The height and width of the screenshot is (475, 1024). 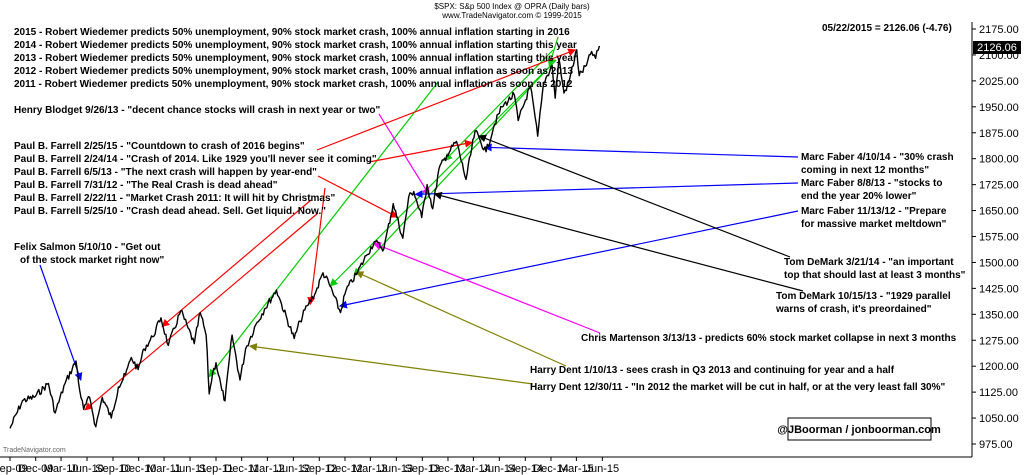 I want to click on x-tick-label: Jun-12, so click(x=294, y=469).